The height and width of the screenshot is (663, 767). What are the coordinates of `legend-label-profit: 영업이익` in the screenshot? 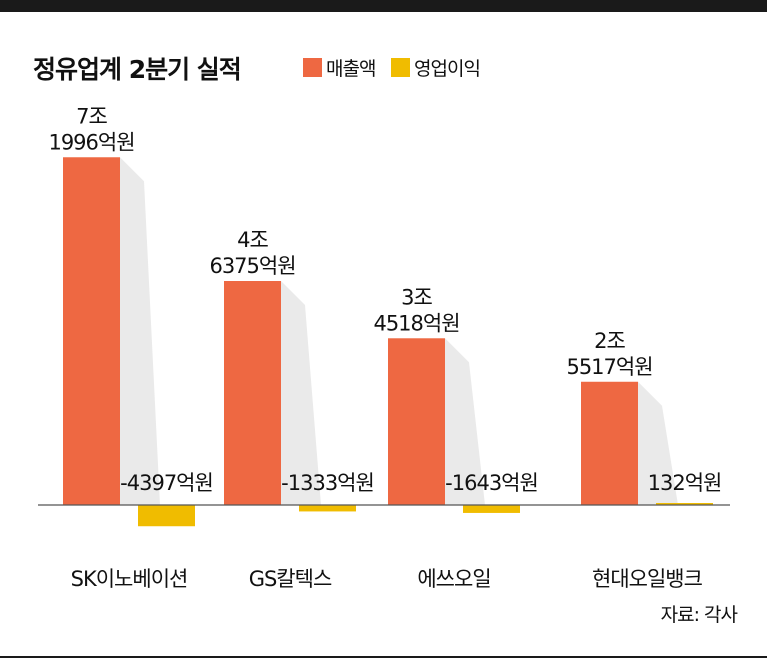 It's located at (447, 68).